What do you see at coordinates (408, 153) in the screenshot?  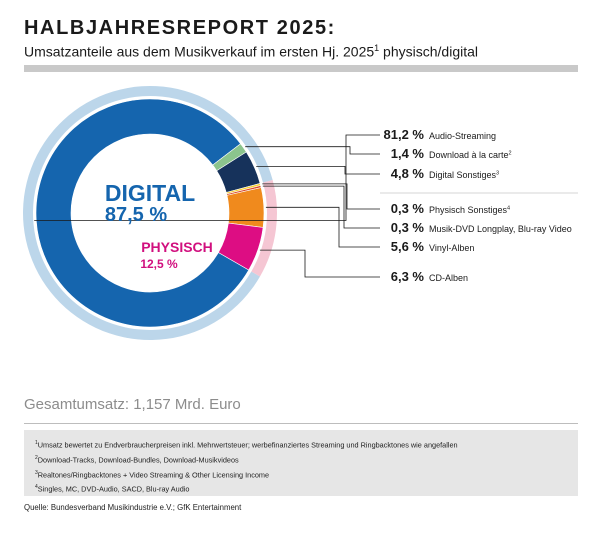 I see `legend-value: 1,4 %` at bounding box center [408, 153].